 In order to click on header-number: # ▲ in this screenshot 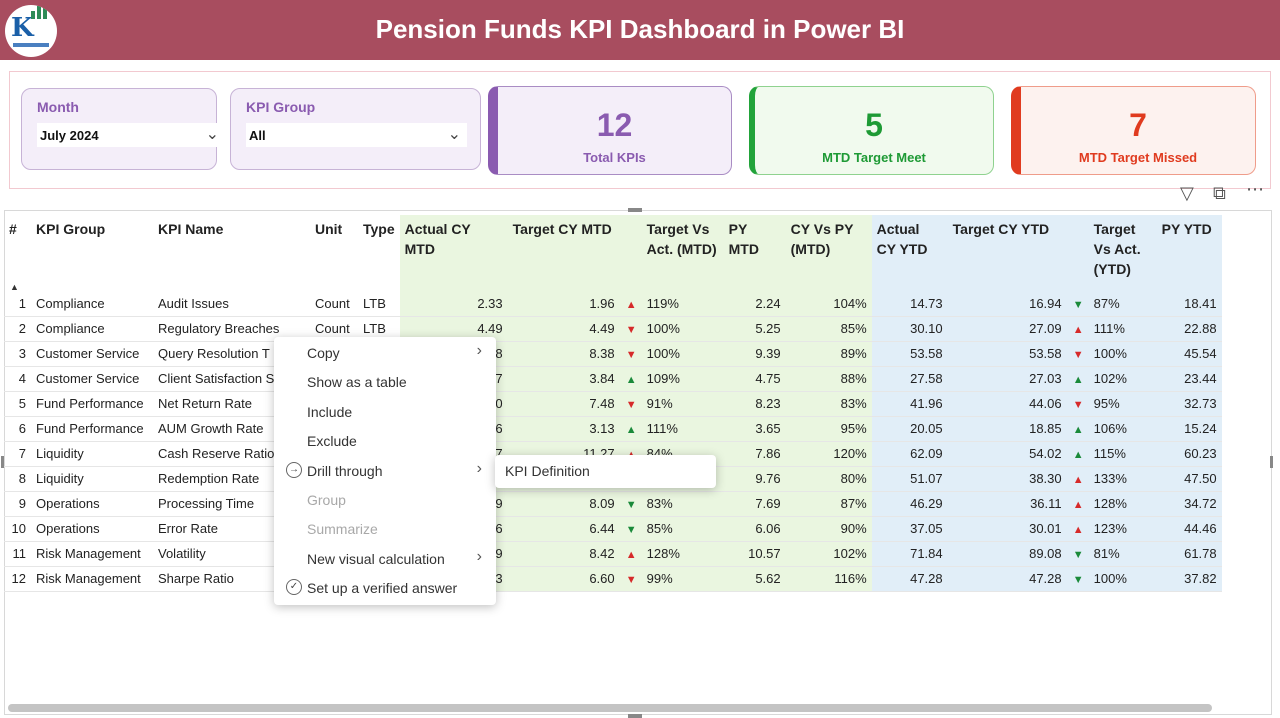, I will do `click(17, 253)`.